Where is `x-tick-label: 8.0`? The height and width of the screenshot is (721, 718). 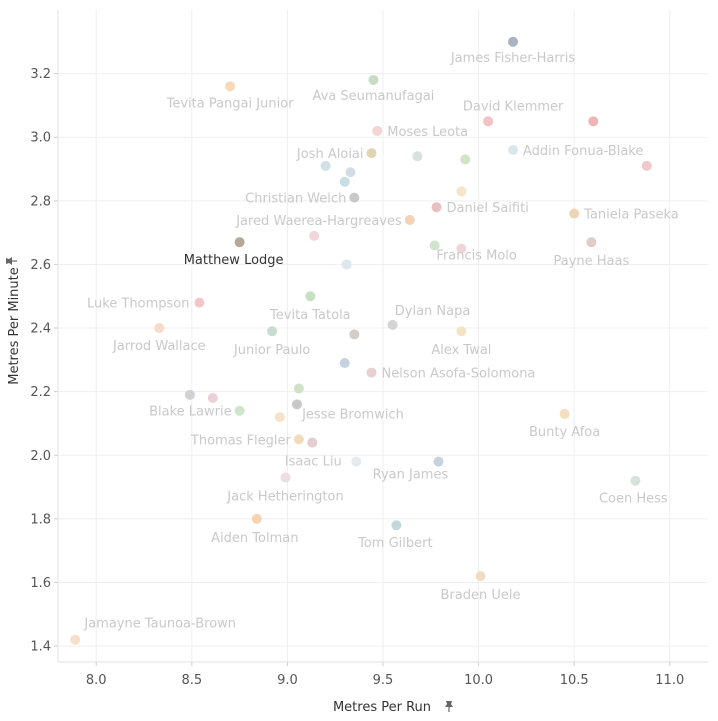
x-tick-label: 8.0 is located at coordinates (96, 680).